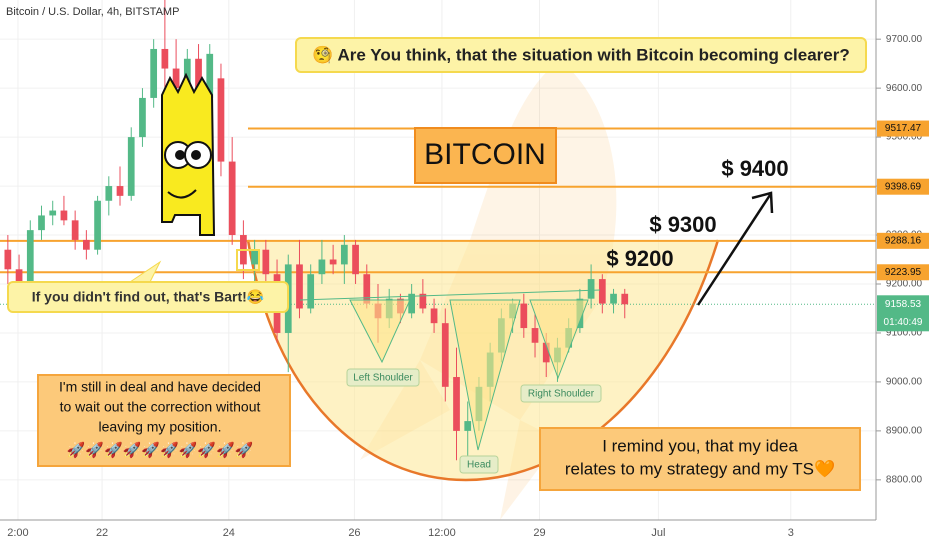 Image resolution: width=932 pixels, height=555 pixels. What do you see at coordinates (248, 260) in the screenshot?
I see `callout-target` at bounding box center [248, 260].